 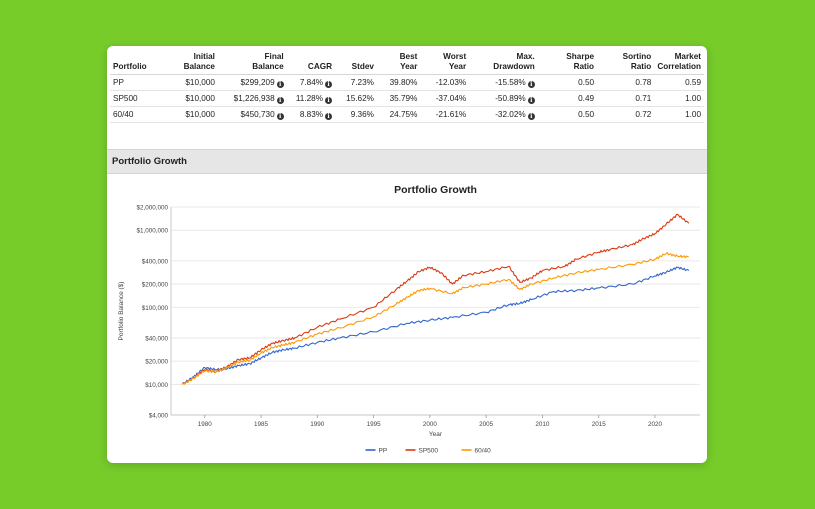 What do you see at coordinates (121, 311) in the screenshot?
I see `y-axis-label: Portfolio Balance ($)` at bounding box center [121, 311].